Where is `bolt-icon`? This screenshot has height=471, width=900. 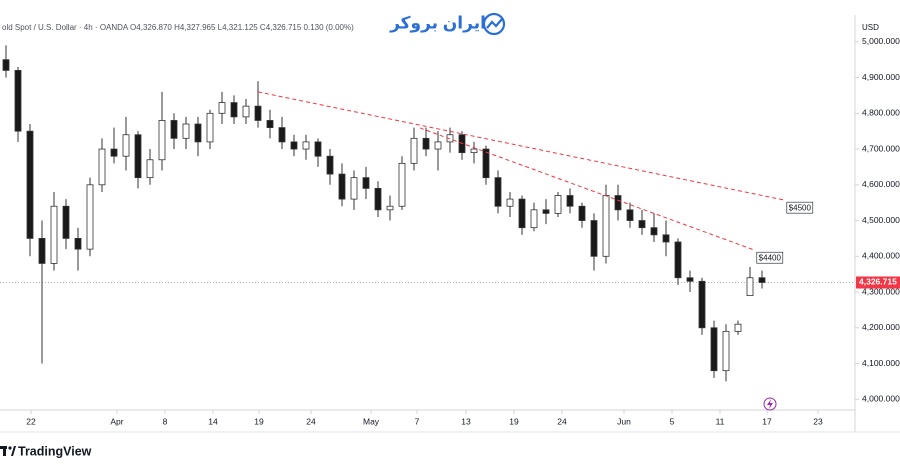
bolt-icon is located at coordinates (770, 404).